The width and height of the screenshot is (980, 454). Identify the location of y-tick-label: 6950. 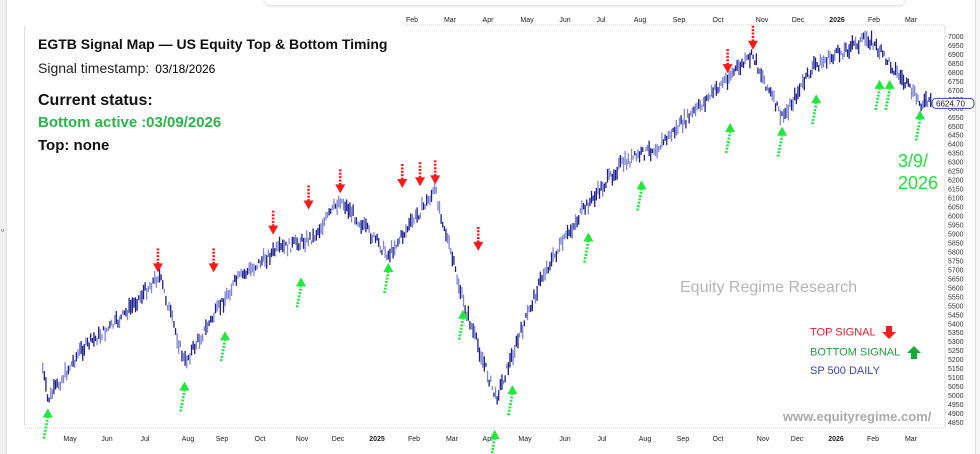
(956, 46).